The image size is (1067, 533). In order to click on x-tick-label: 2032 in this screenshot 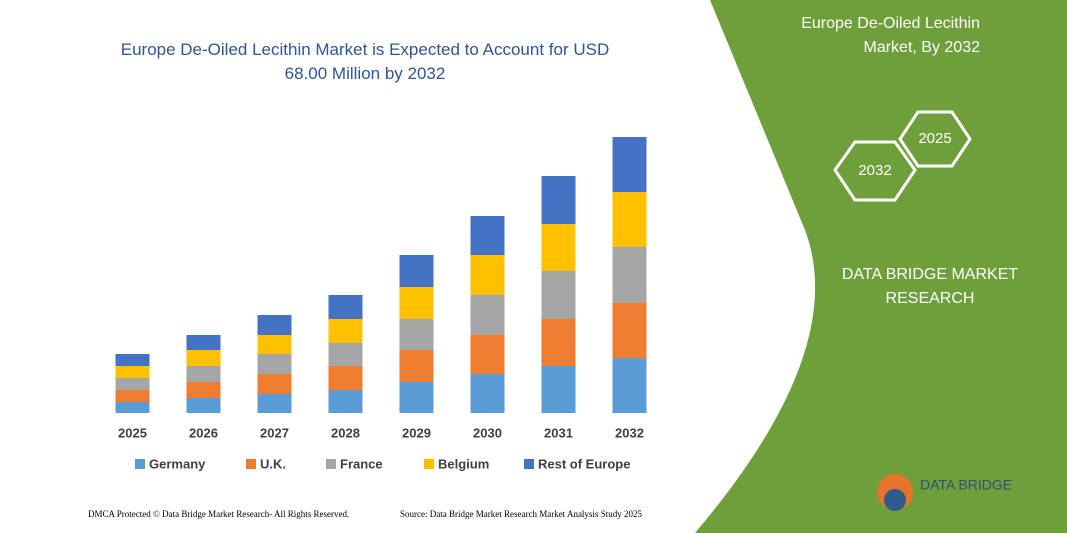, I will do `click(629, 432)`.